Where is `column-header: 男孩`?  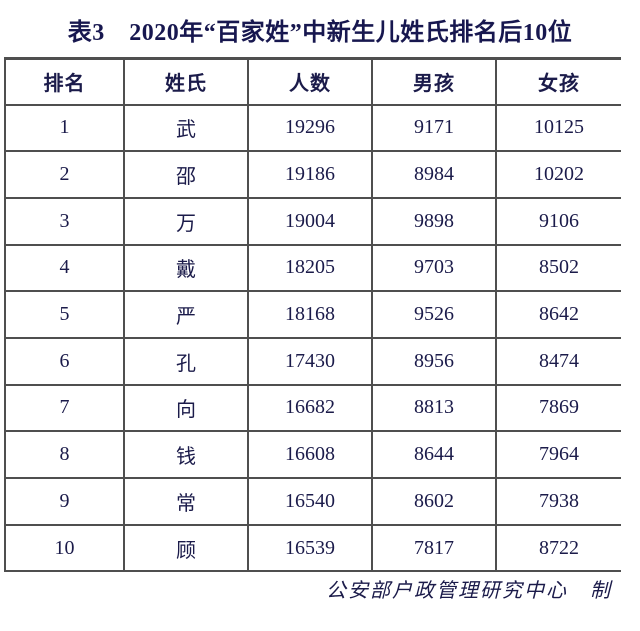 column-header: 男孩 is located at coordinates (434, 82).